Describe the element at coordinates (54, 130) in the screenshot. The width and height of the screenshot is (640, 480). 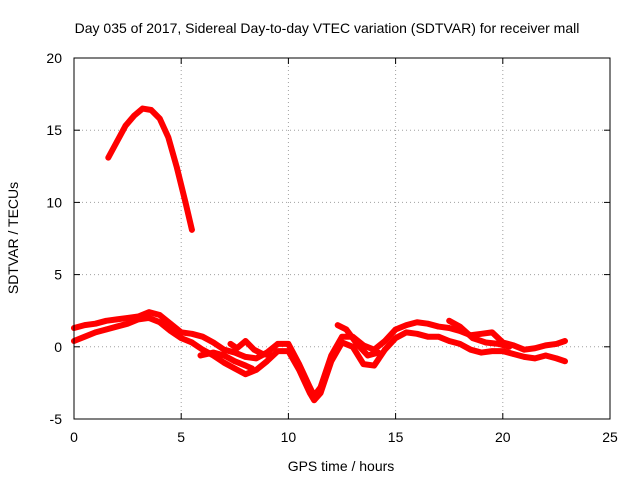
I see `y-tick-label: 15` at that location.